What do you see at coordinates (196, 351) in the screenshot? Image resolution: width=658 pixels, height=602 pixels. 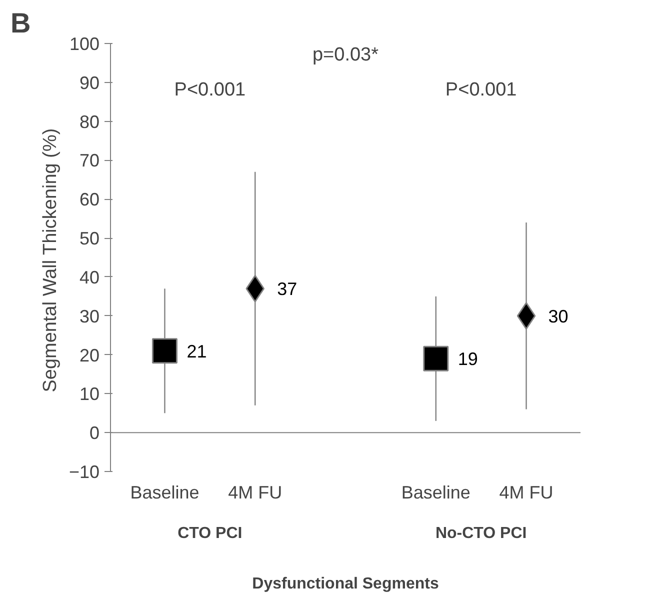 I see `data-label: 21` at bounding box center [196, 351].